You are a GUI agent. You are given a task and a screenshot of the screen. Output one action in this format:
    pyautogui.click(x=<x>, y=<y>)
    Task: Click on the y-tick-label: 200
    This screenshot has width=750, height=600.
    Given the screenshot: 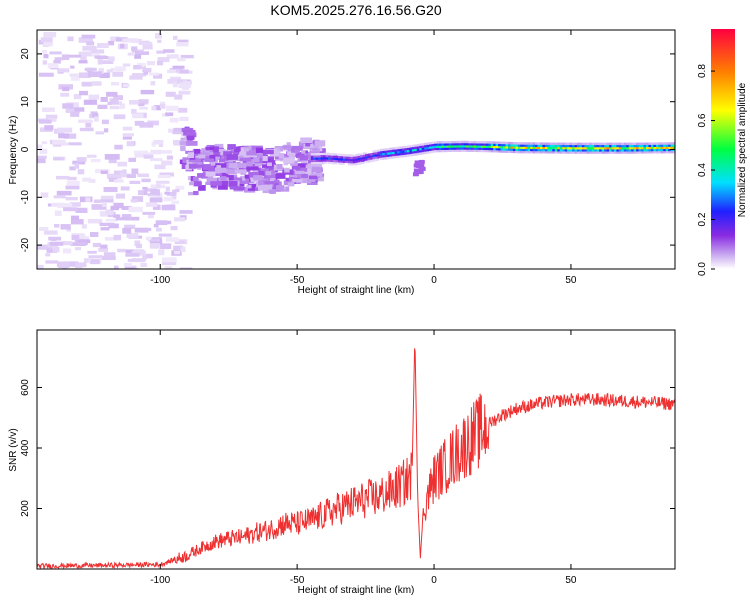 What is the action you would take?
    pyautogui.click(x=25, y=508)
    